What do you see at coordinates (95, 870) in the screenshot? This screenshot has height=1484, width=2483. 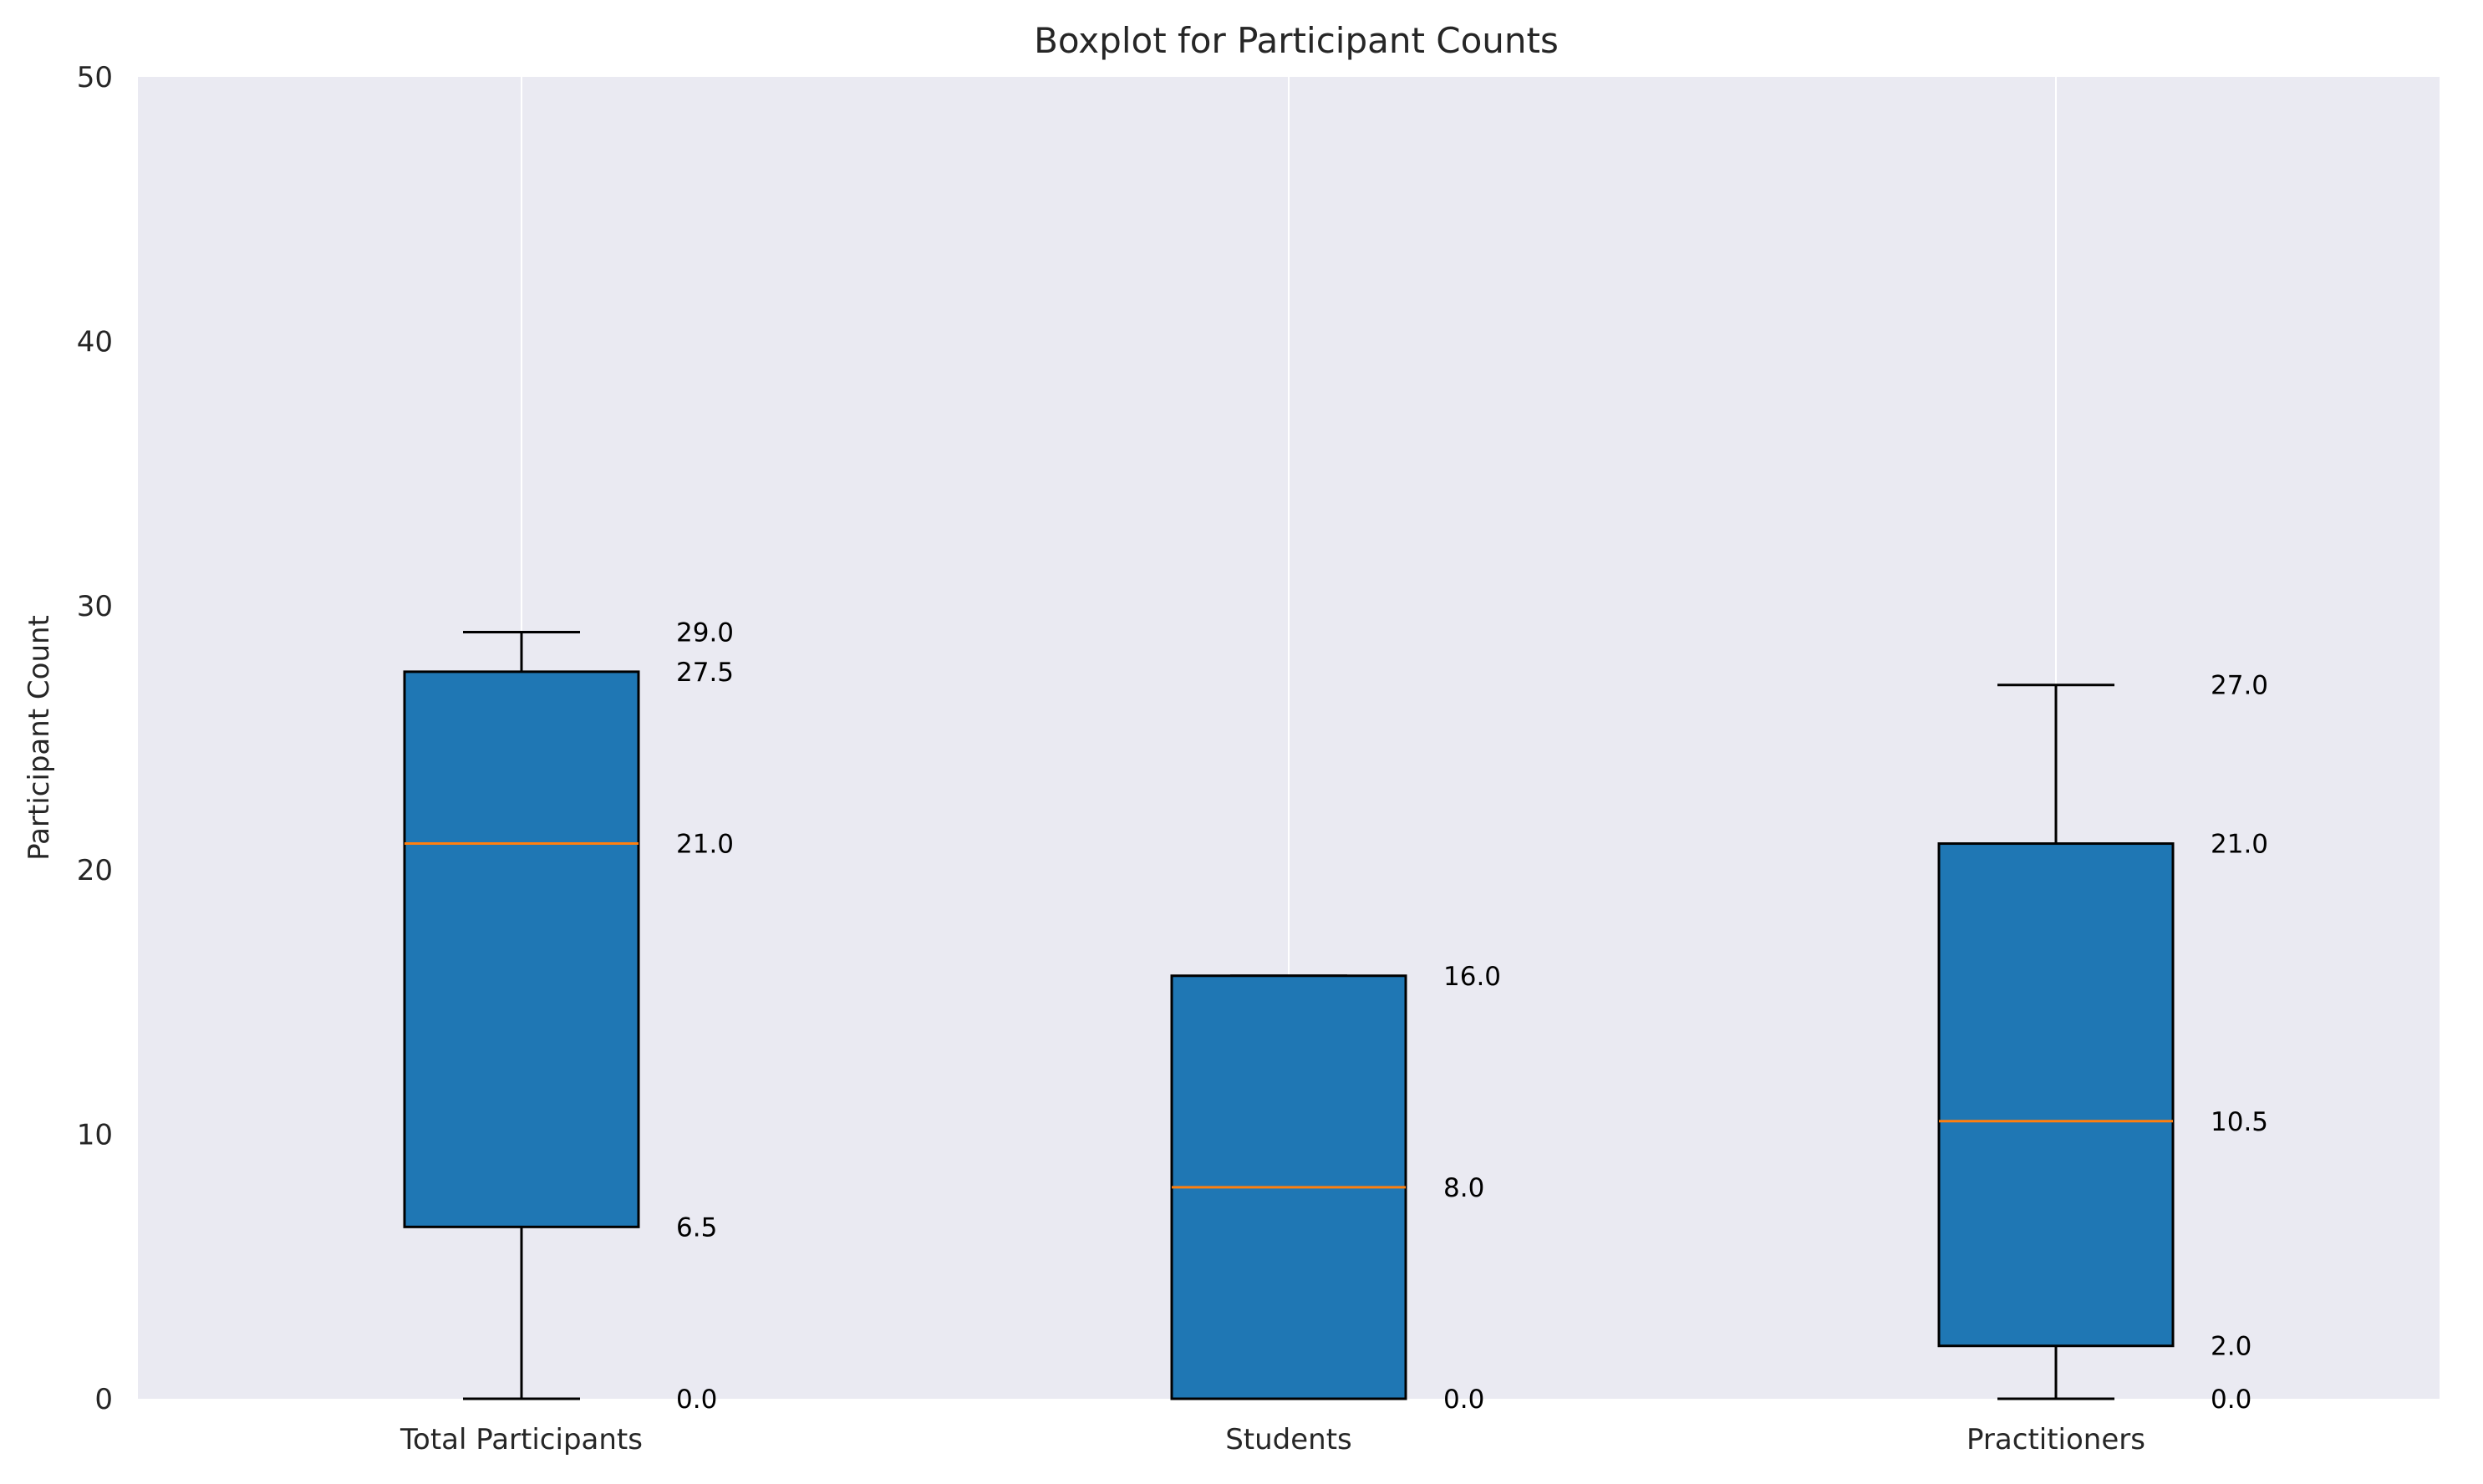 I see `y-tick-label: 20` at bounding box center [95, 870].